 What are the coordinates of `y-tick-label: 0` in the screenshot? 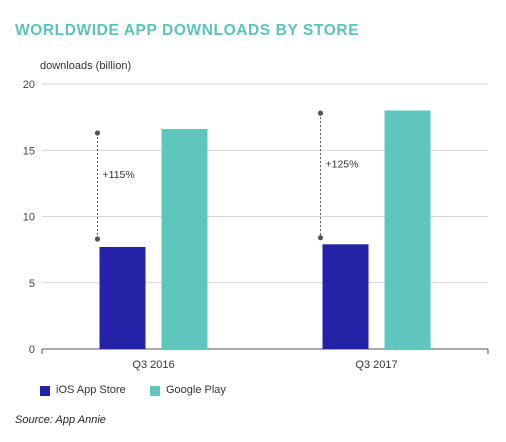 It's located at (32, 350).